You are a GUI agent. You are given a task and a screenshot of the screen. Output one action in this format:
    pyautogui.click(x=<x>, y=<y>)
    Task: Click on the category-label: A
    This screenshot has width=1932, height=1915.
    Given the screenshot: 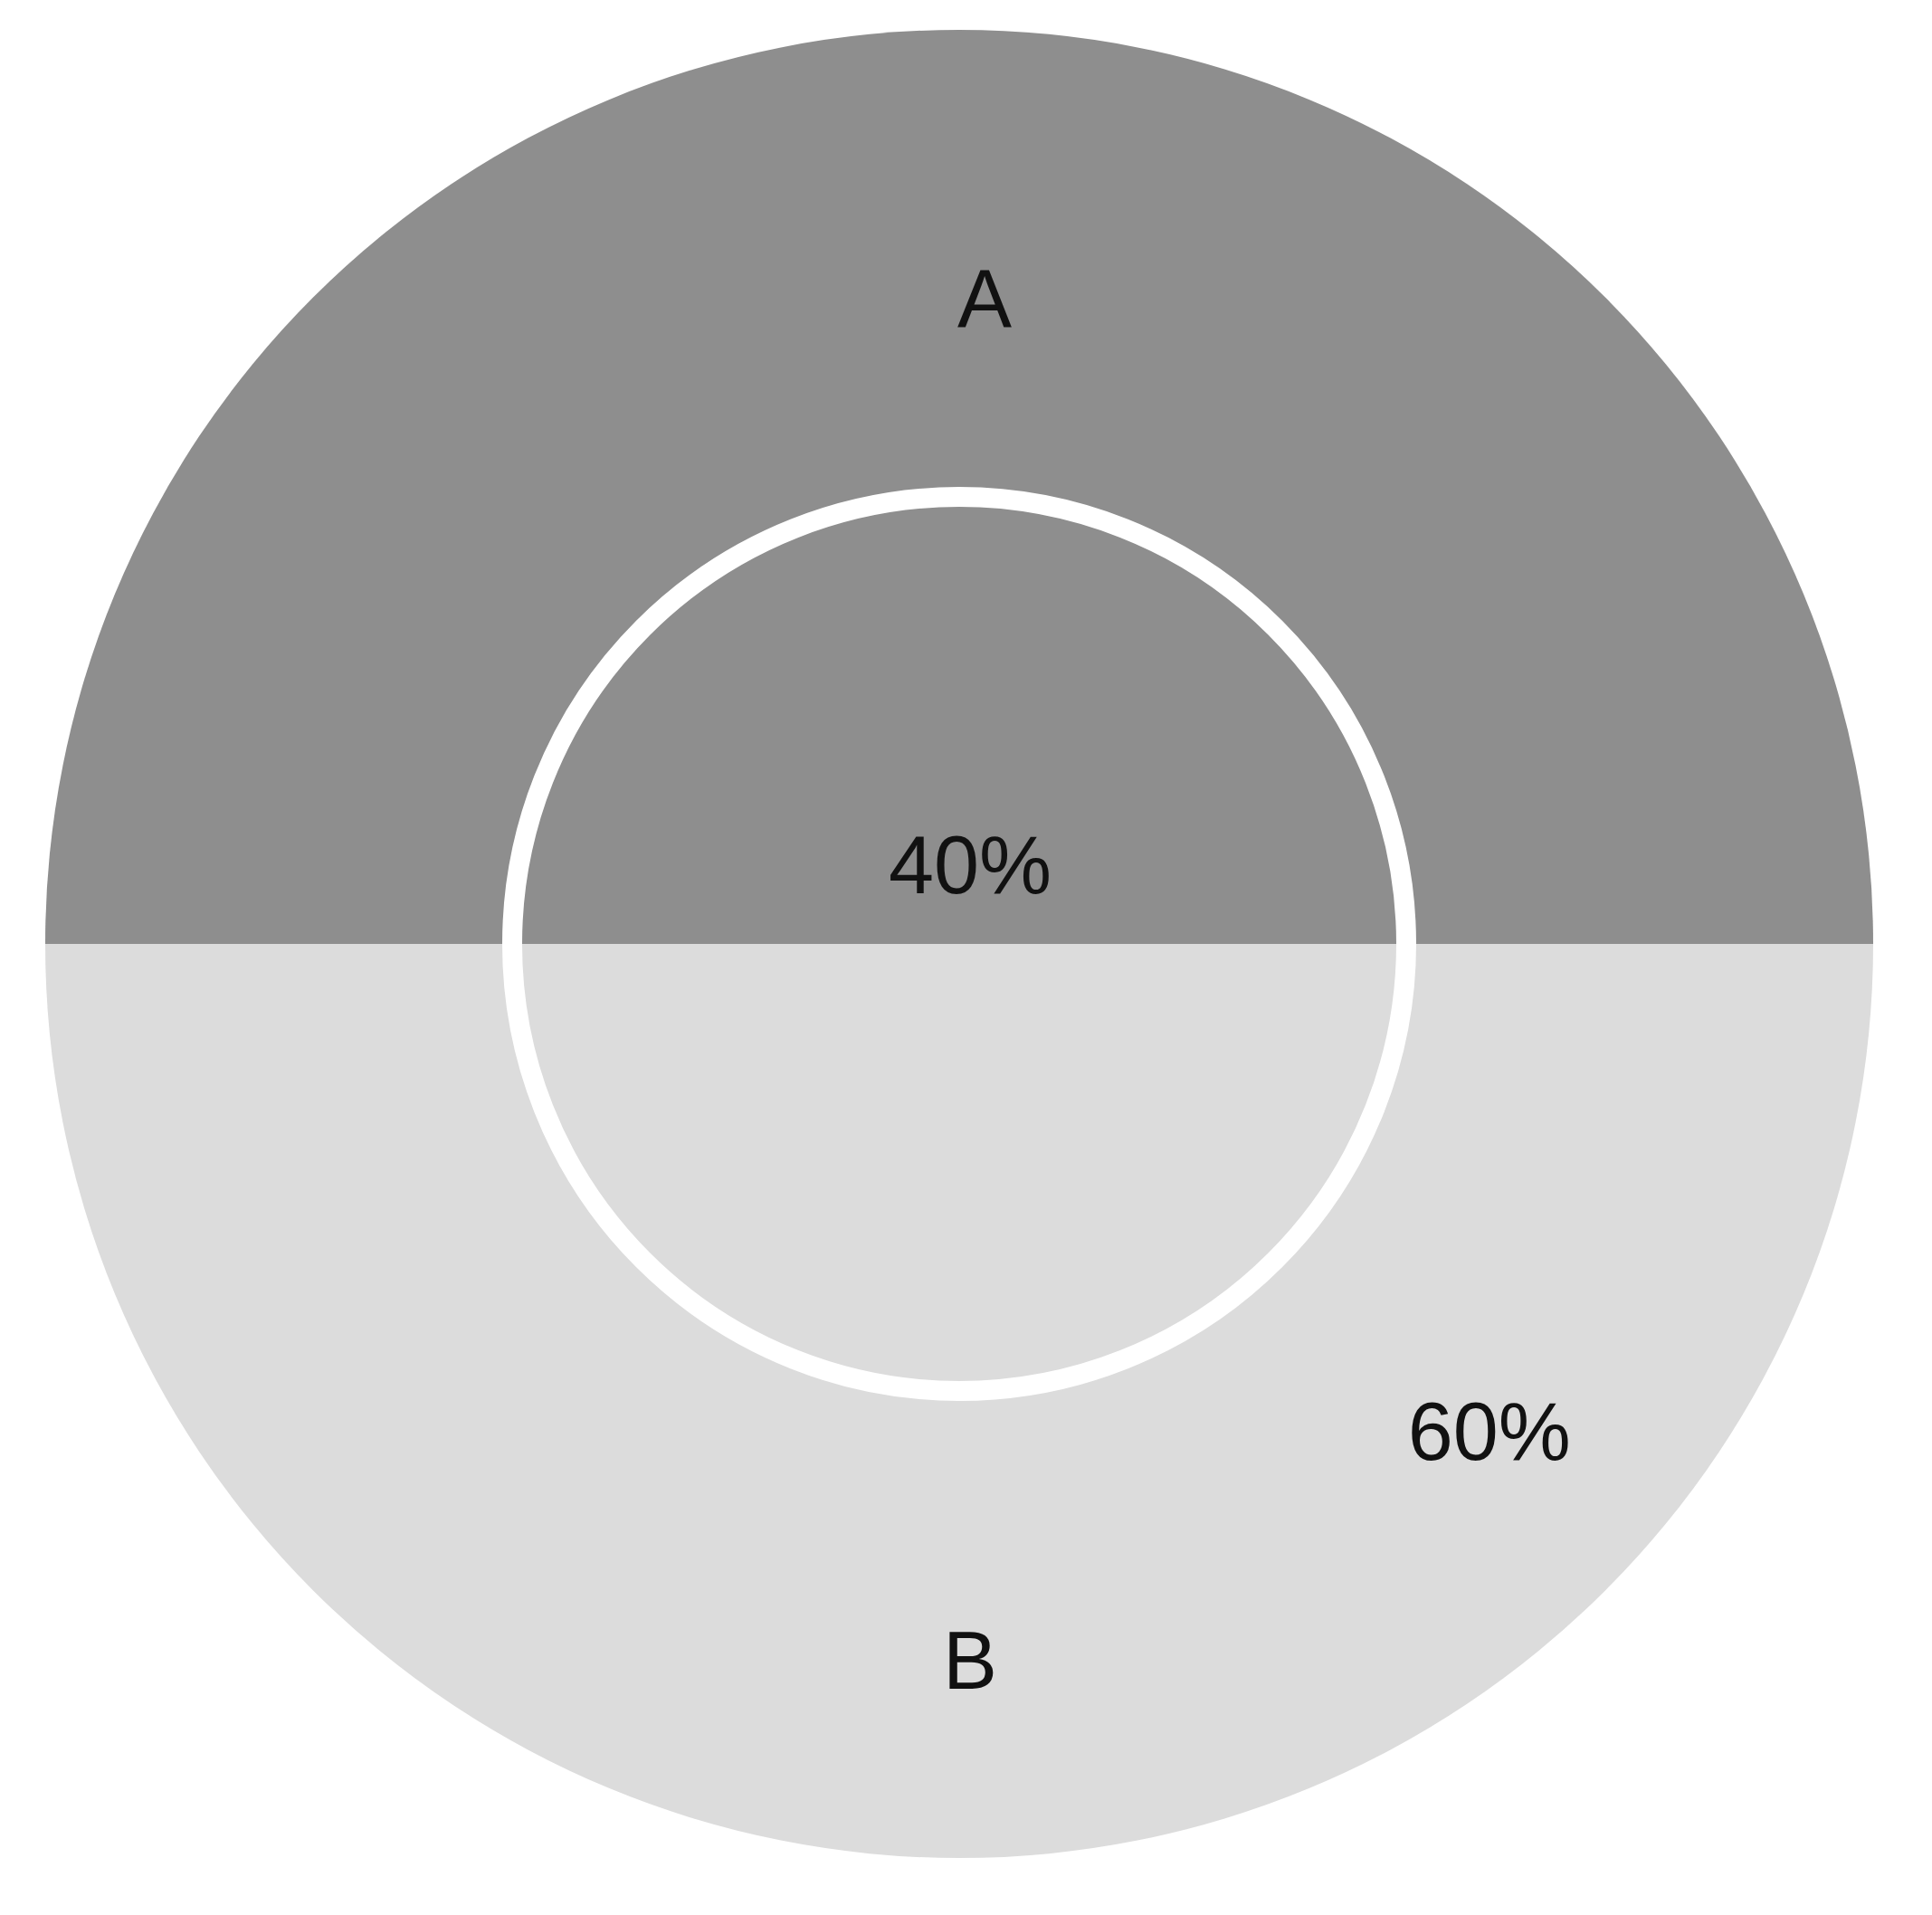 What is the action you would take?
    pyautogui.click(x=984, y=298)
    